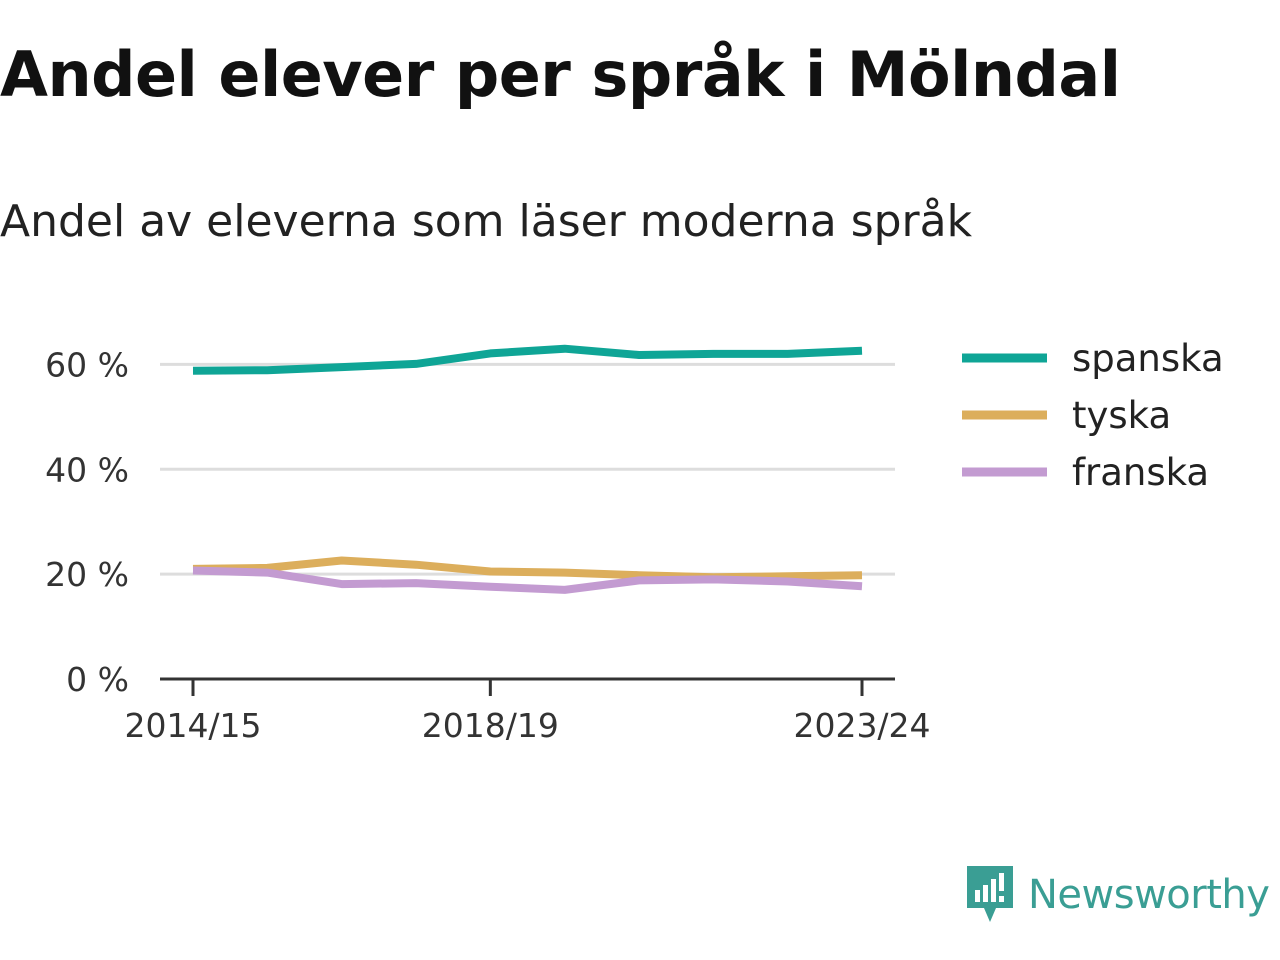  I want to click on series-line-spanska, so click(527, 359).